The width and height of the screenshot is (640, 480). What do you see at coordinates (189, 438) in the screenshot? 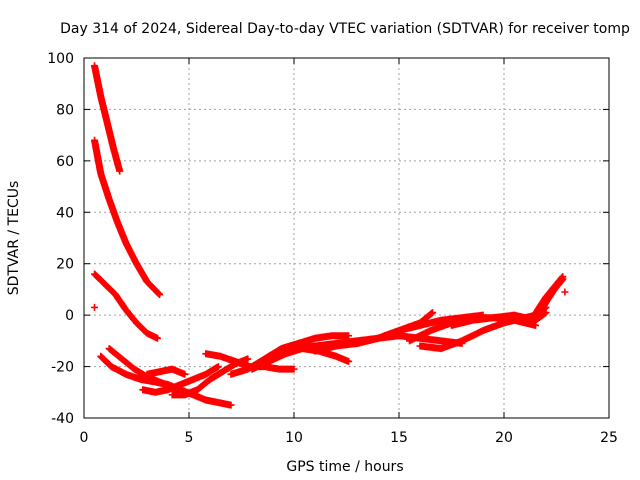
I see `x-tick-label: 5` at bounding box center [189, 438].